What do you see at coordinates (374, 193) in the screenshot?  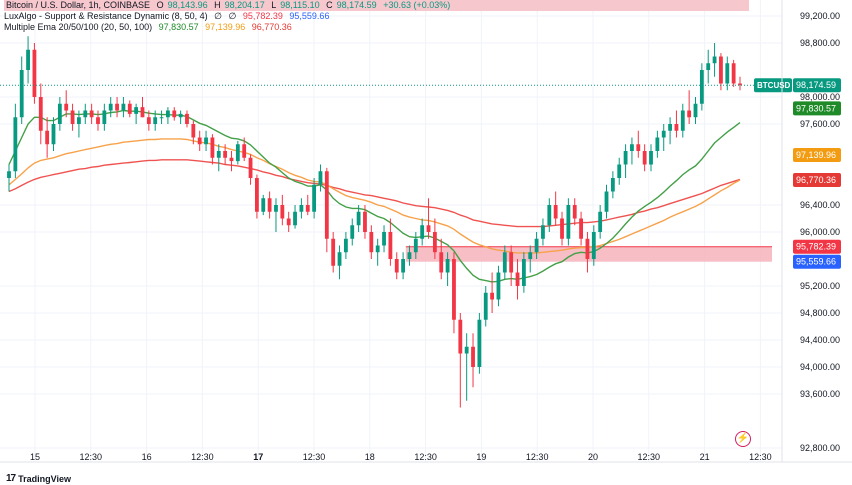 I see `ema100-line` at bounding box center [374, 193].